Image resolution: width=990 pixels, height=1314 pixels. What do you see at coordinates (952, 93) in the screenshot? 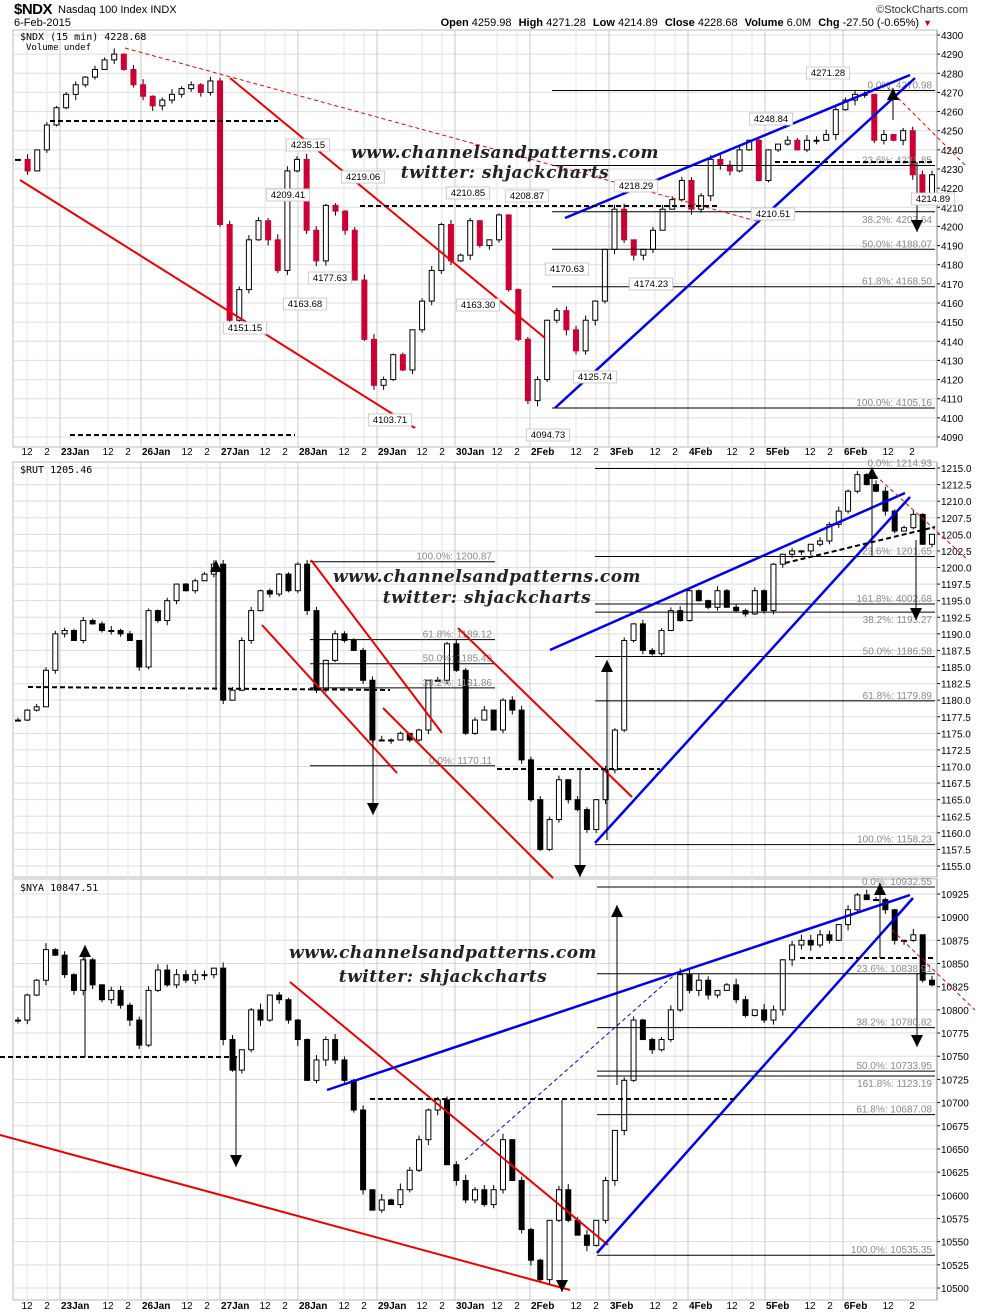
I see `y-tick-label: 4270` at bounding box center [952, 93].